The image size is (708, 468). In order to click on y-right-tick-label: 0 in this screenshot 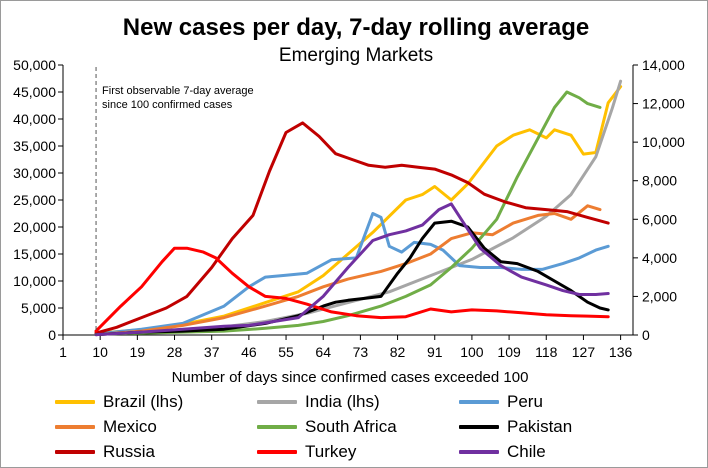, I will do `click(646, 335)`.